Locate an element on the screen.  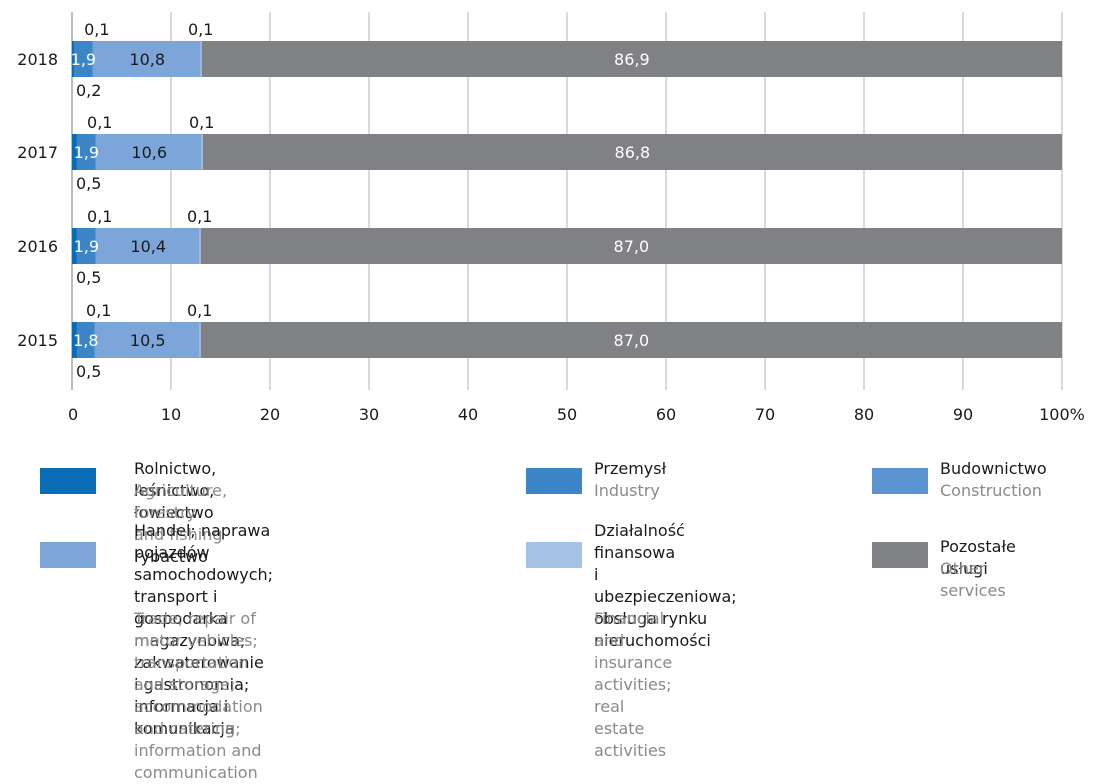
x-tick-label: 30 is located at coordinates (369, 414).